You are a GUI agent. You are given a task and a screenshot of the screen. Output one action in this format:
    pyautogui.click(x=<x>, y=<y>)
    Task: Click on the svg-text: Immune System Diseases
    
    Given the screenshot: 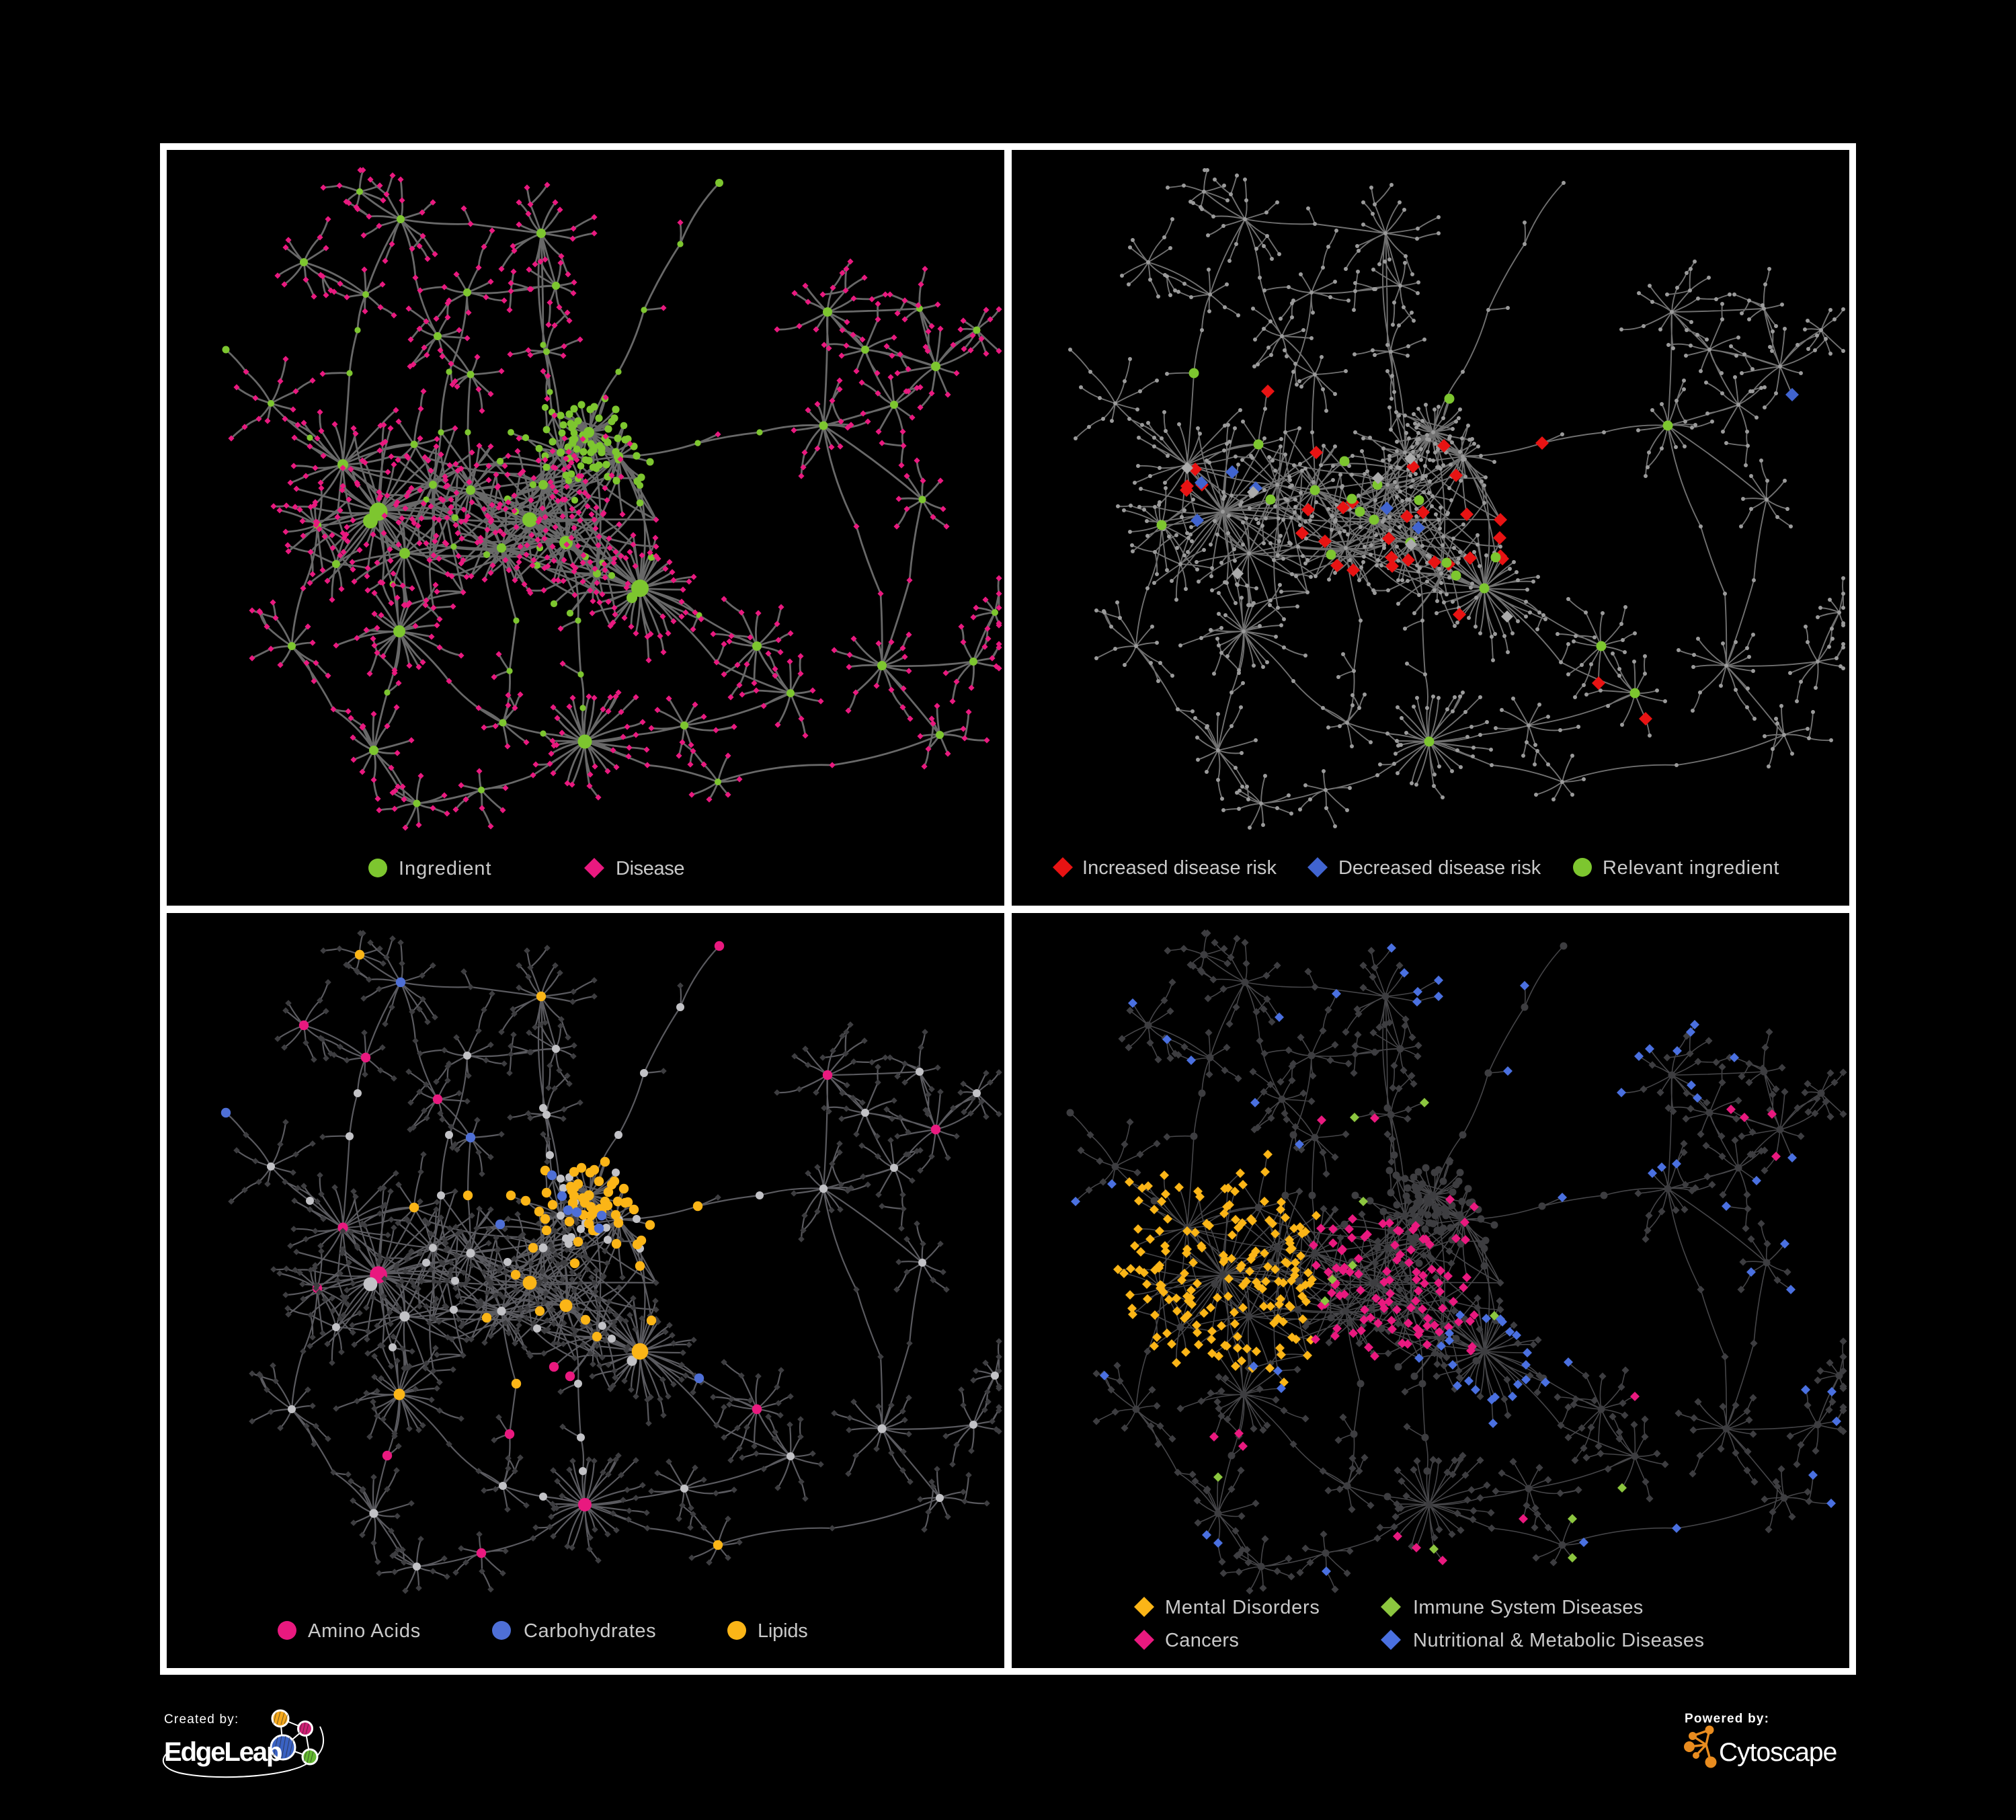 What is the action you would take?
    pyautogui.click(x=1528, y=1607)
    